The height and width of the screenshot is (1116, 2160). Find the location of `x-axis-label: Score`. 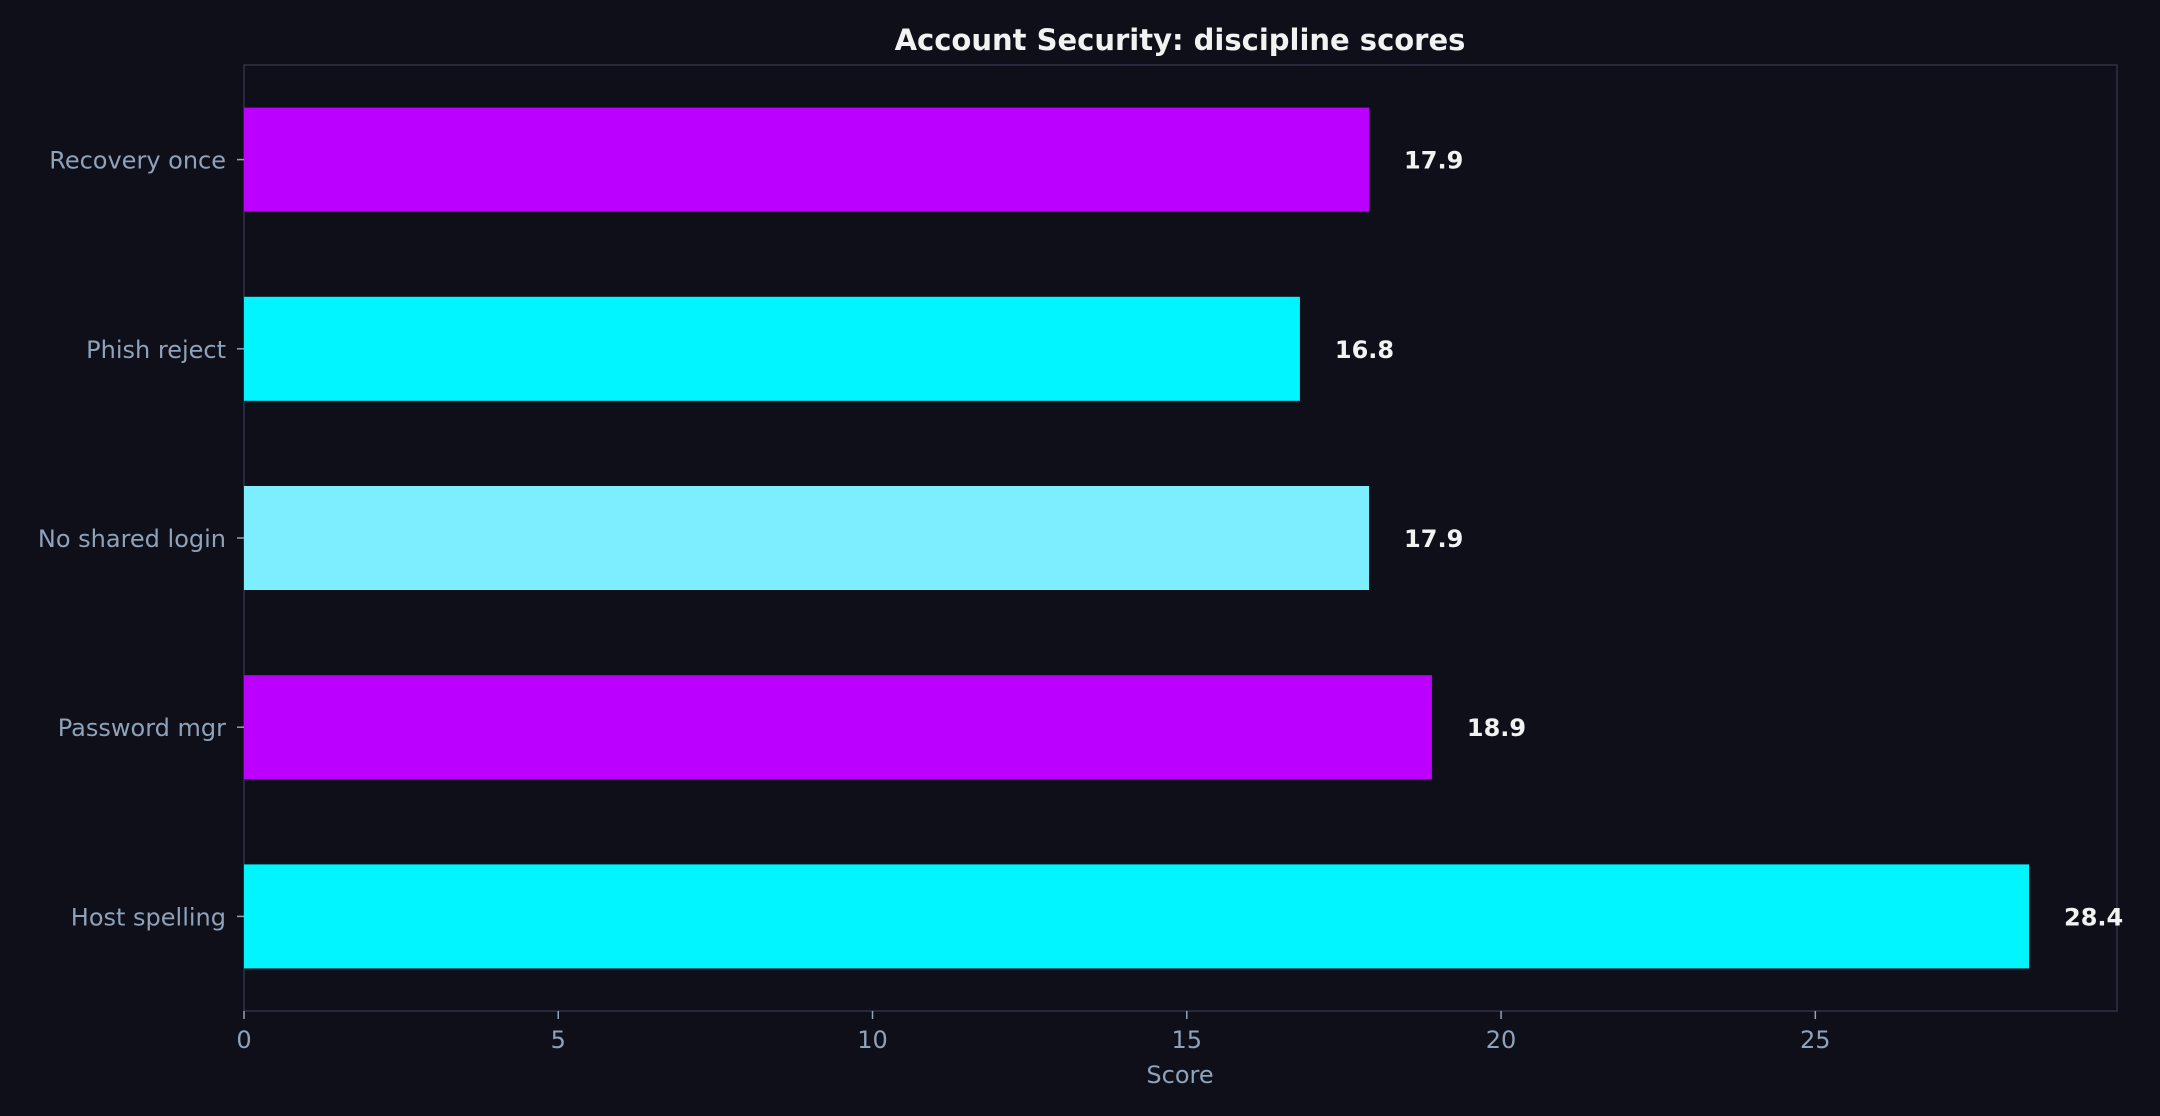

x-axis-label: Score is located at coordinates (1179, 1075).